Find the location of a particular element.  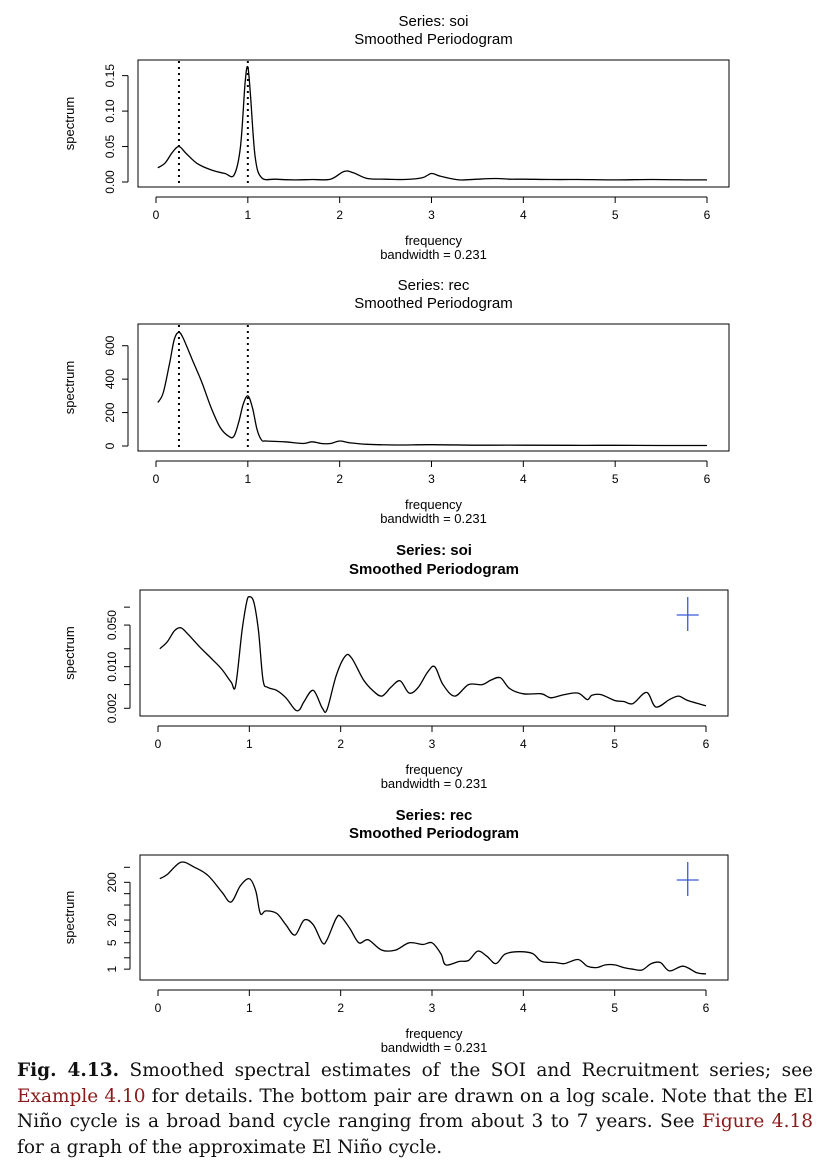

y-axis: 0 200 400 600 is located at coordinates (116, 392).